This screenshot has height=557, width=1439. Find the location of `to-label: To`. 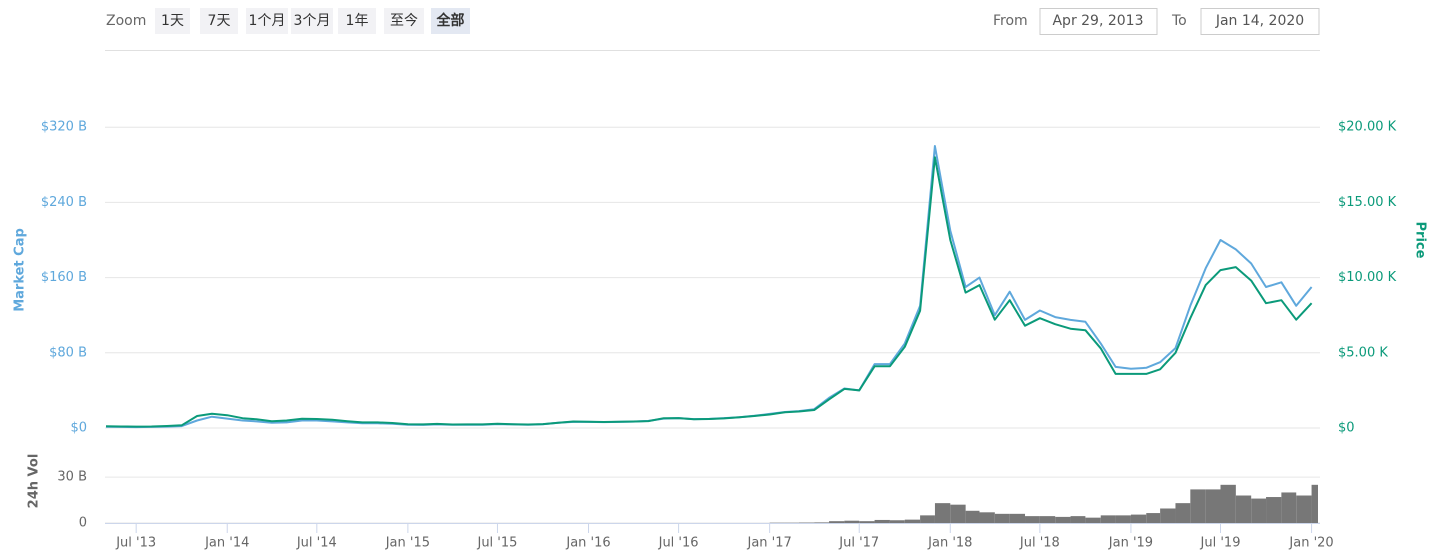

to-label: To is located at coordinates (1179, 21).